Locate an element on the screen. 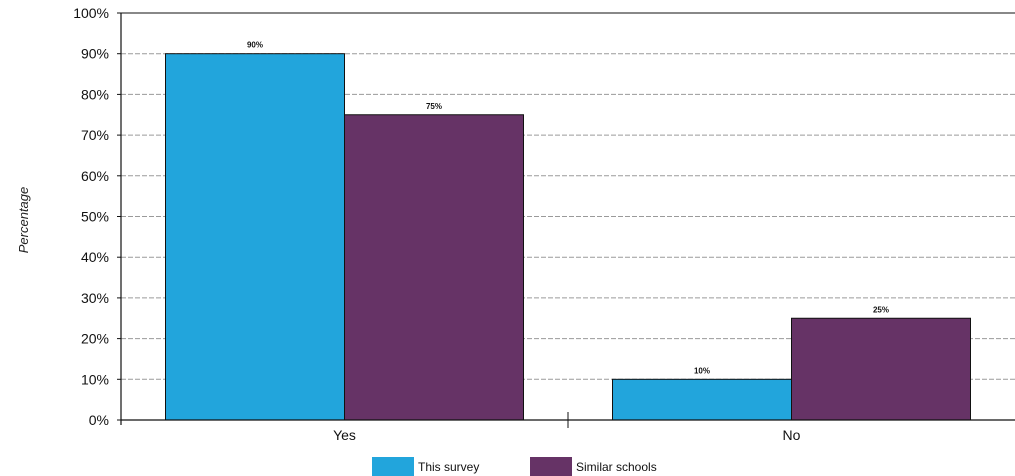 The image size is (1015, 476). y-tick-label: 30% is located at coordinates (95, 298).